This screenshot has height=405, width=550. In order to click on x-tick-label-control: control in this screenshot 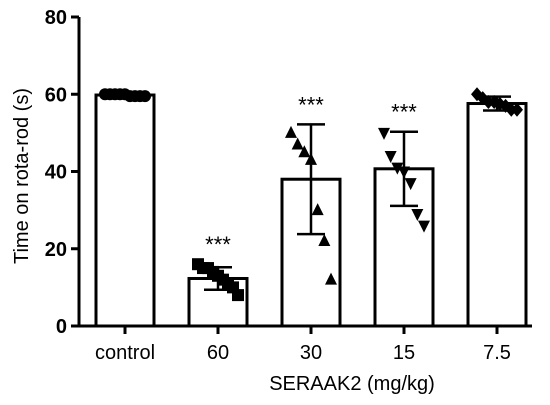, I will do `click(125, 353)`.